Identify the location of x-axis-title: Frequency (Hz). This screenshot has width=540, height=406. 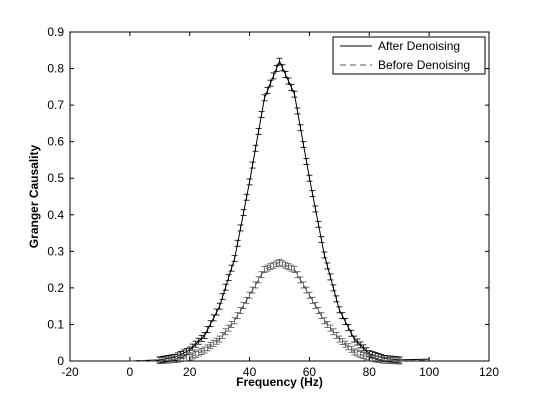
(279, 382).